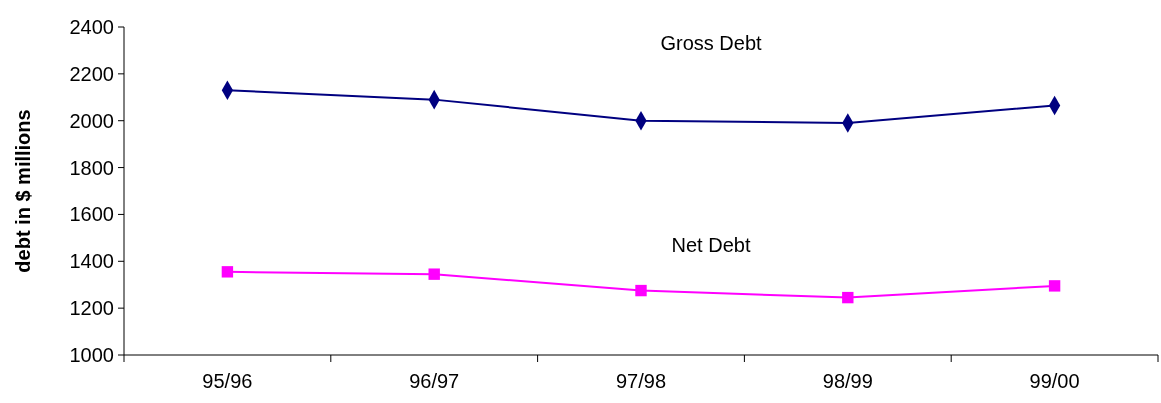  What do you see at coordinates (91, 355) in the screenshot?
I see `y-tick-label: 1000` at bounding box center [91, 355].